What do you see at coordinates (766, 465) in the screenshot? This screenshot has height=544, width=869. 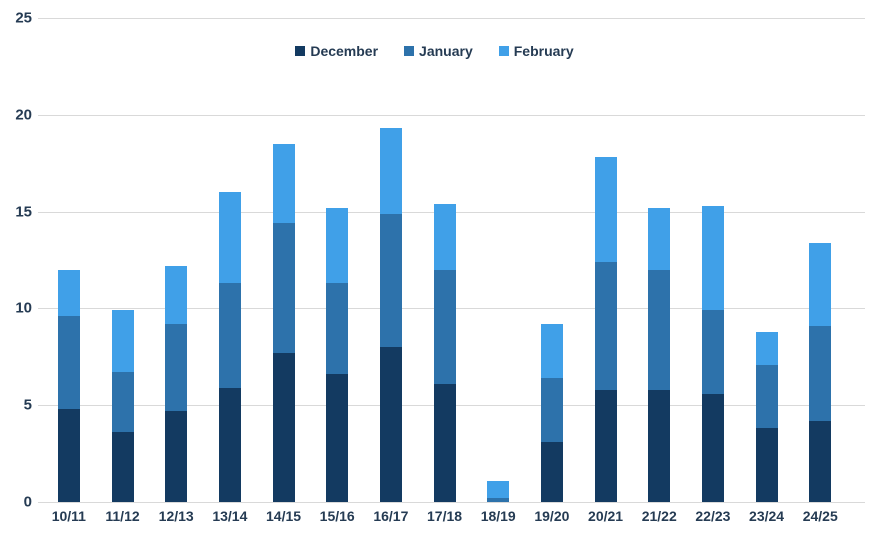 I see `bar-segment-december-23/24` at bounding box center [766, 465].